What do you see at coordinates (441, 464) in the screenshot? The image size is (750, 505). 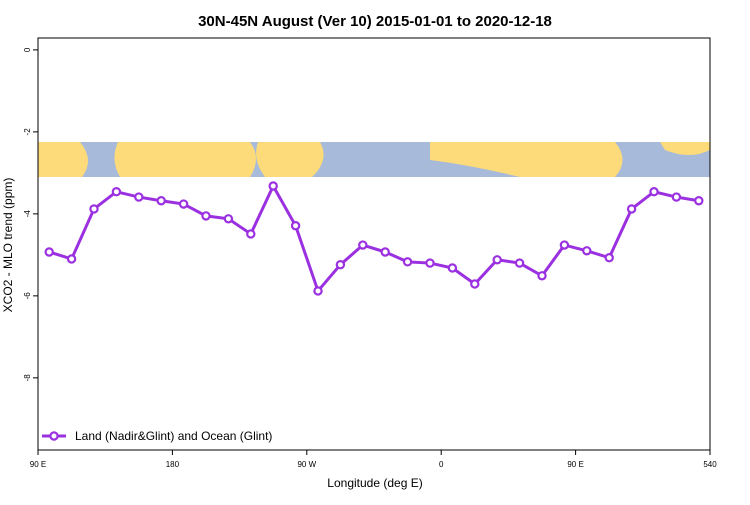 I see `x-tick-label: 0` at bounding box center [441, 464].